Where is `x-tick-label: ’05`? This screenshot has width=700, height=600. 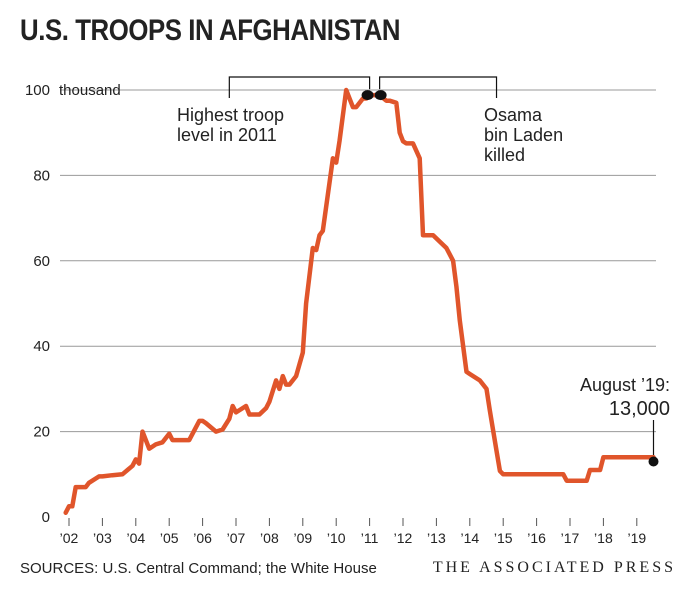
x-tick-label: ’05 is located at coordinates (169, 538).